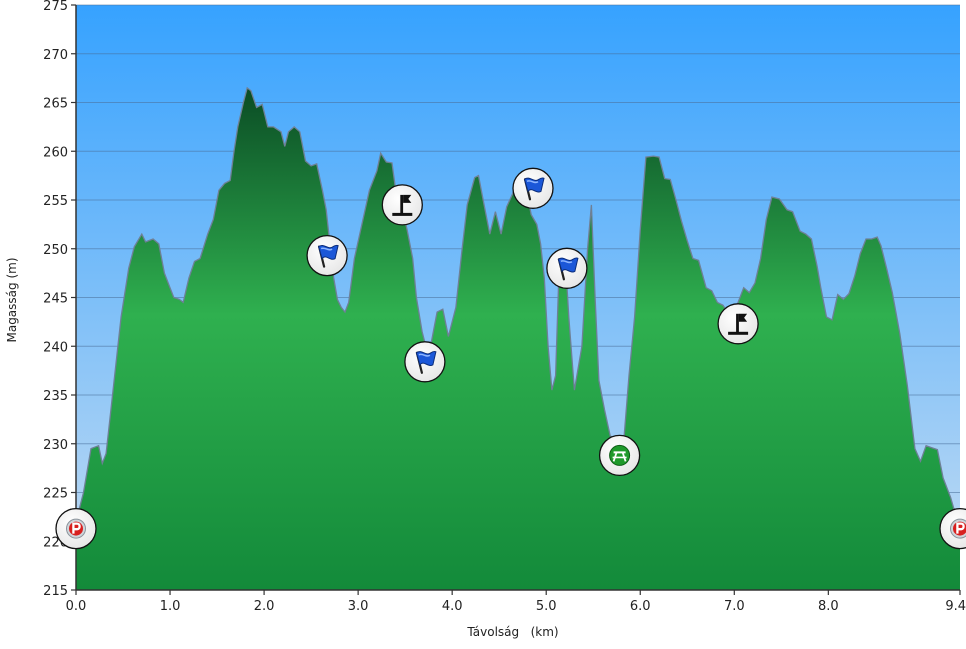  I want to click on y-tick-label: 255, so click(55, 201).